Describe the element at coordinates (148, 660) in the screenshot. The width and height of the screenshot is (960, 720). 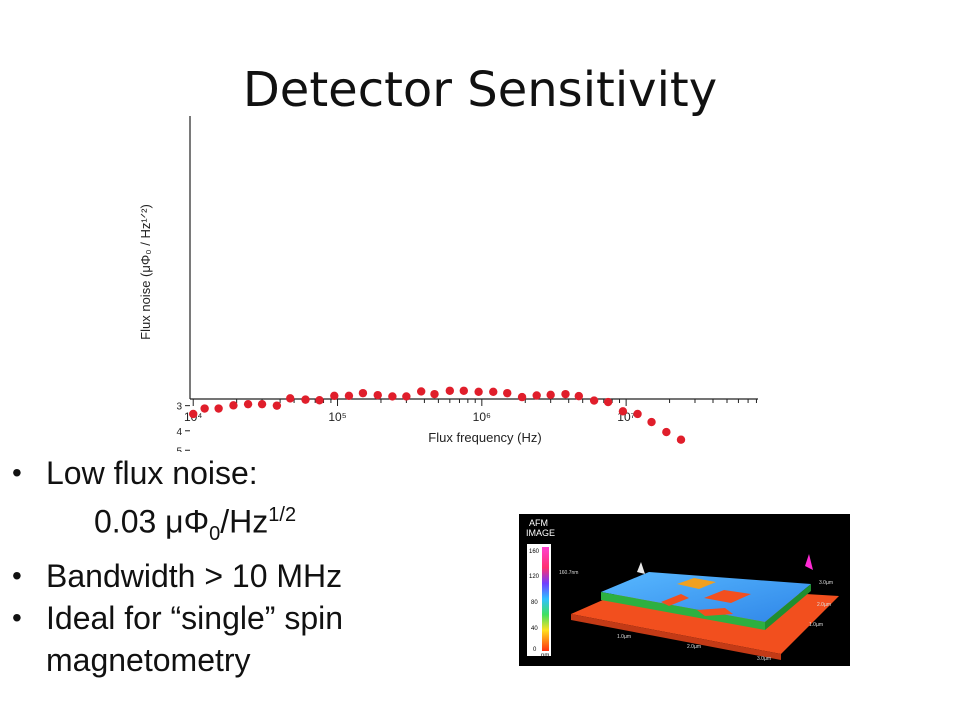
I see `bullet-ideal-line2: magnetometry` at that location.